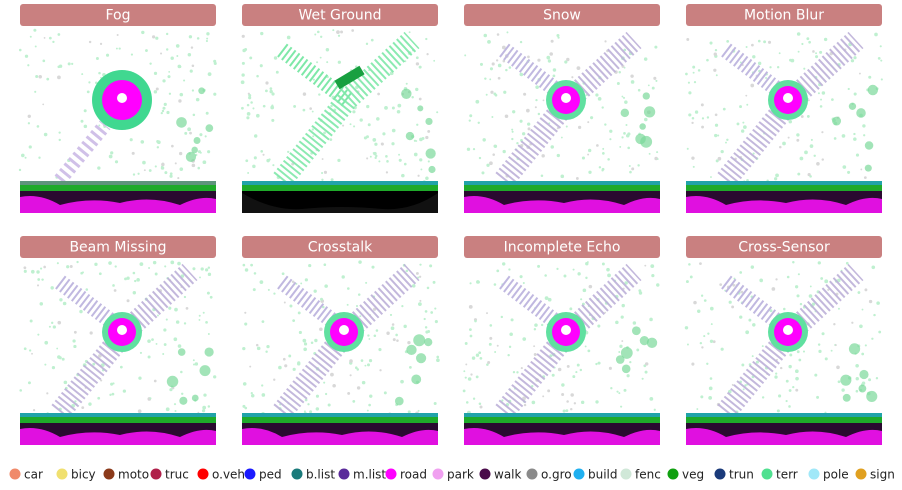 This screenshot has width=902, height=490. Describe the element at coordinates (340, 248) in the screenshot. I see `panel-title: Crosstalk` at that location.